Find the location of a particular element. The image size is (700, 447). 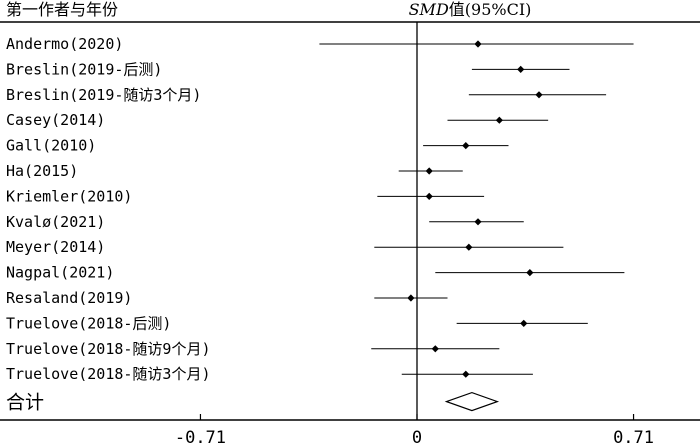

study-row: Resaland(2019) is located at coordinates (227, 298).